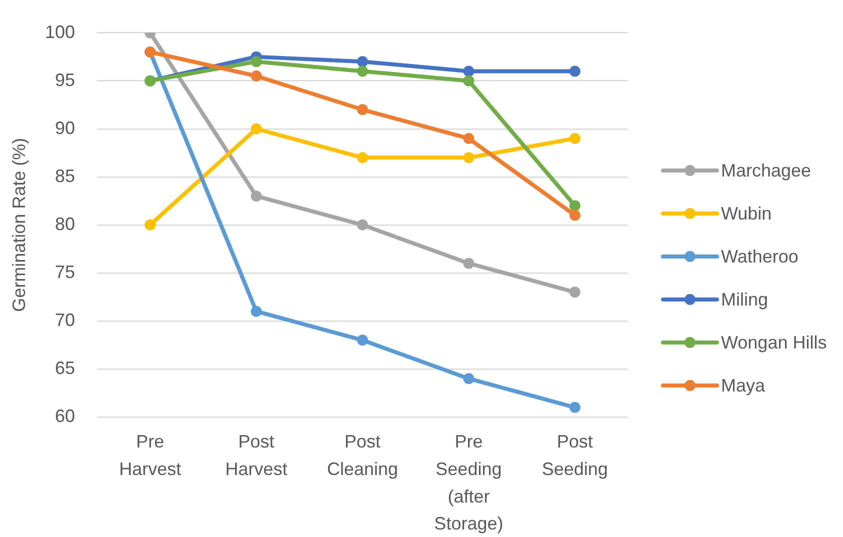 Image resolution: width=843 pixels, height=537 pixels. Describe the element at coordinates (746, 213) in the screenshot. I see `legend-label: Wubin` at that location.